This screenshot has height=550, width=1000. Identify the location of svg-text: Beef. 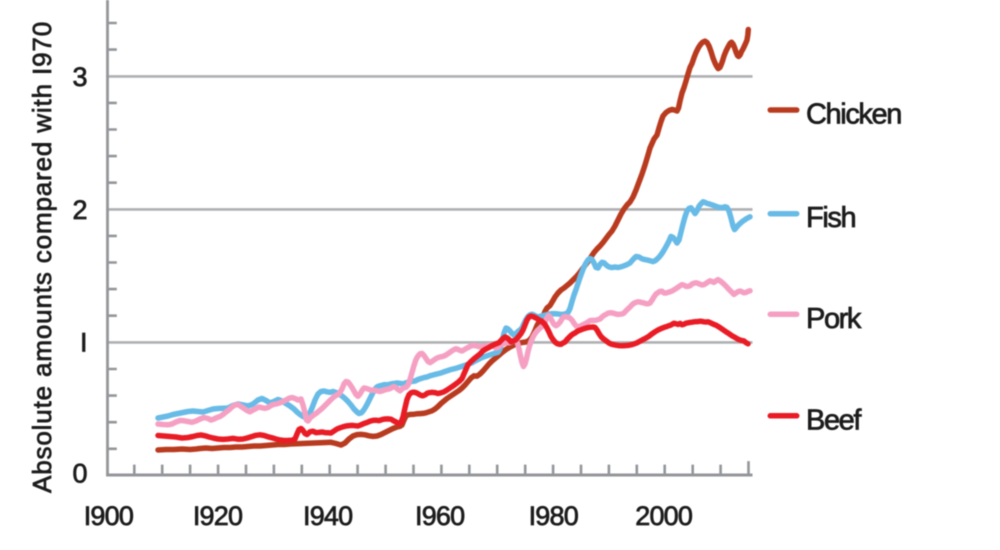
(834, 420).